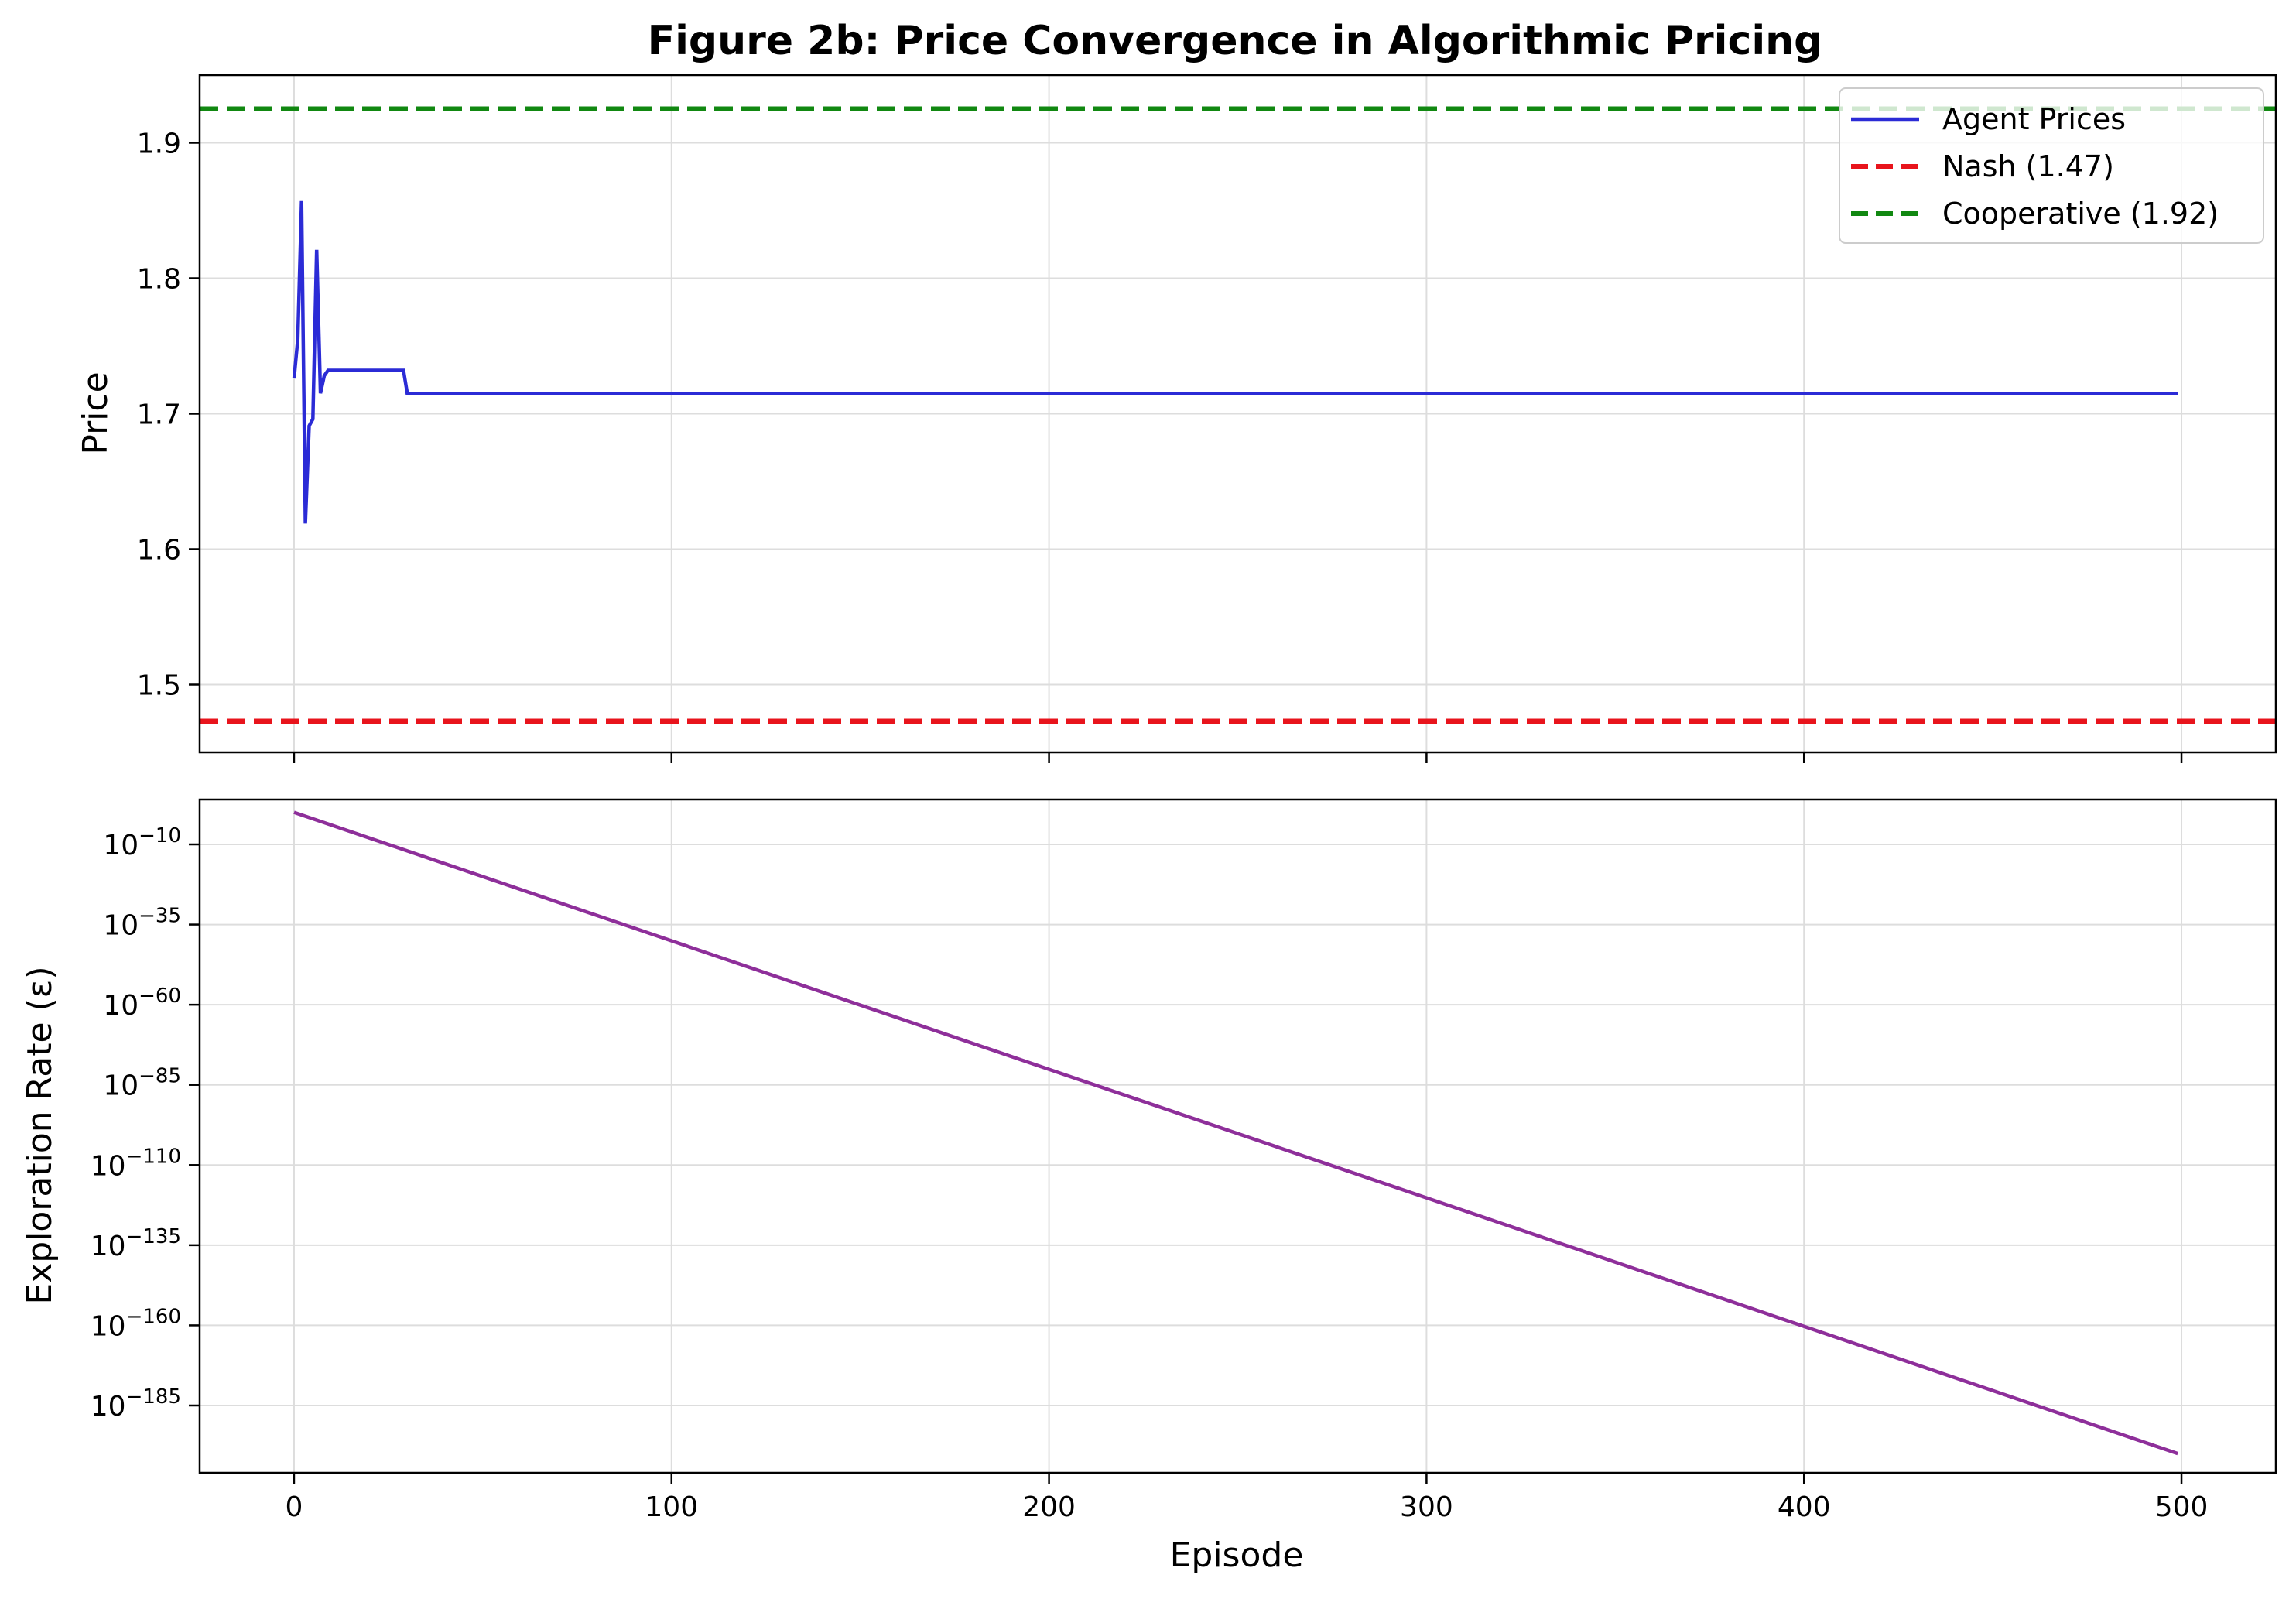  Describe the element at coordinates (1238, 758) in the screenshot. I see `price-x-ticks` at that location.